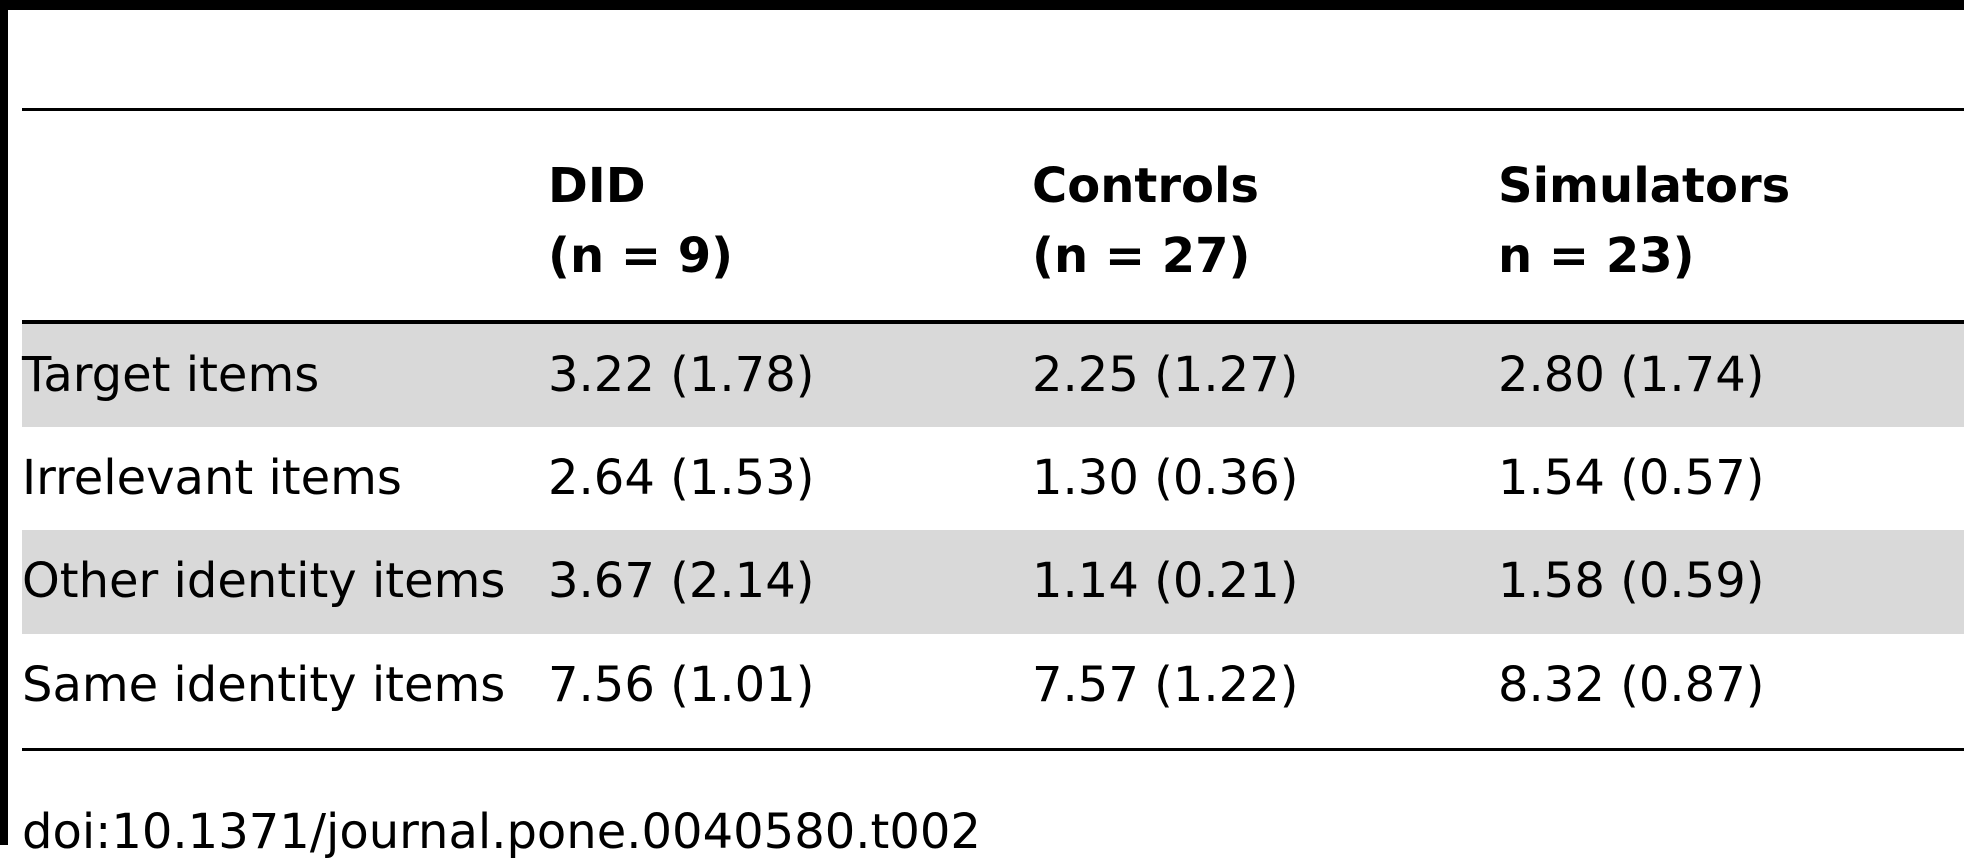 The width and height of the screenshot is (1964, 864). What do you see at coordinates (1145, 186) in the screenshot?
I see `column-header-controls-name: Controls` at bounding box center [1145, 186].